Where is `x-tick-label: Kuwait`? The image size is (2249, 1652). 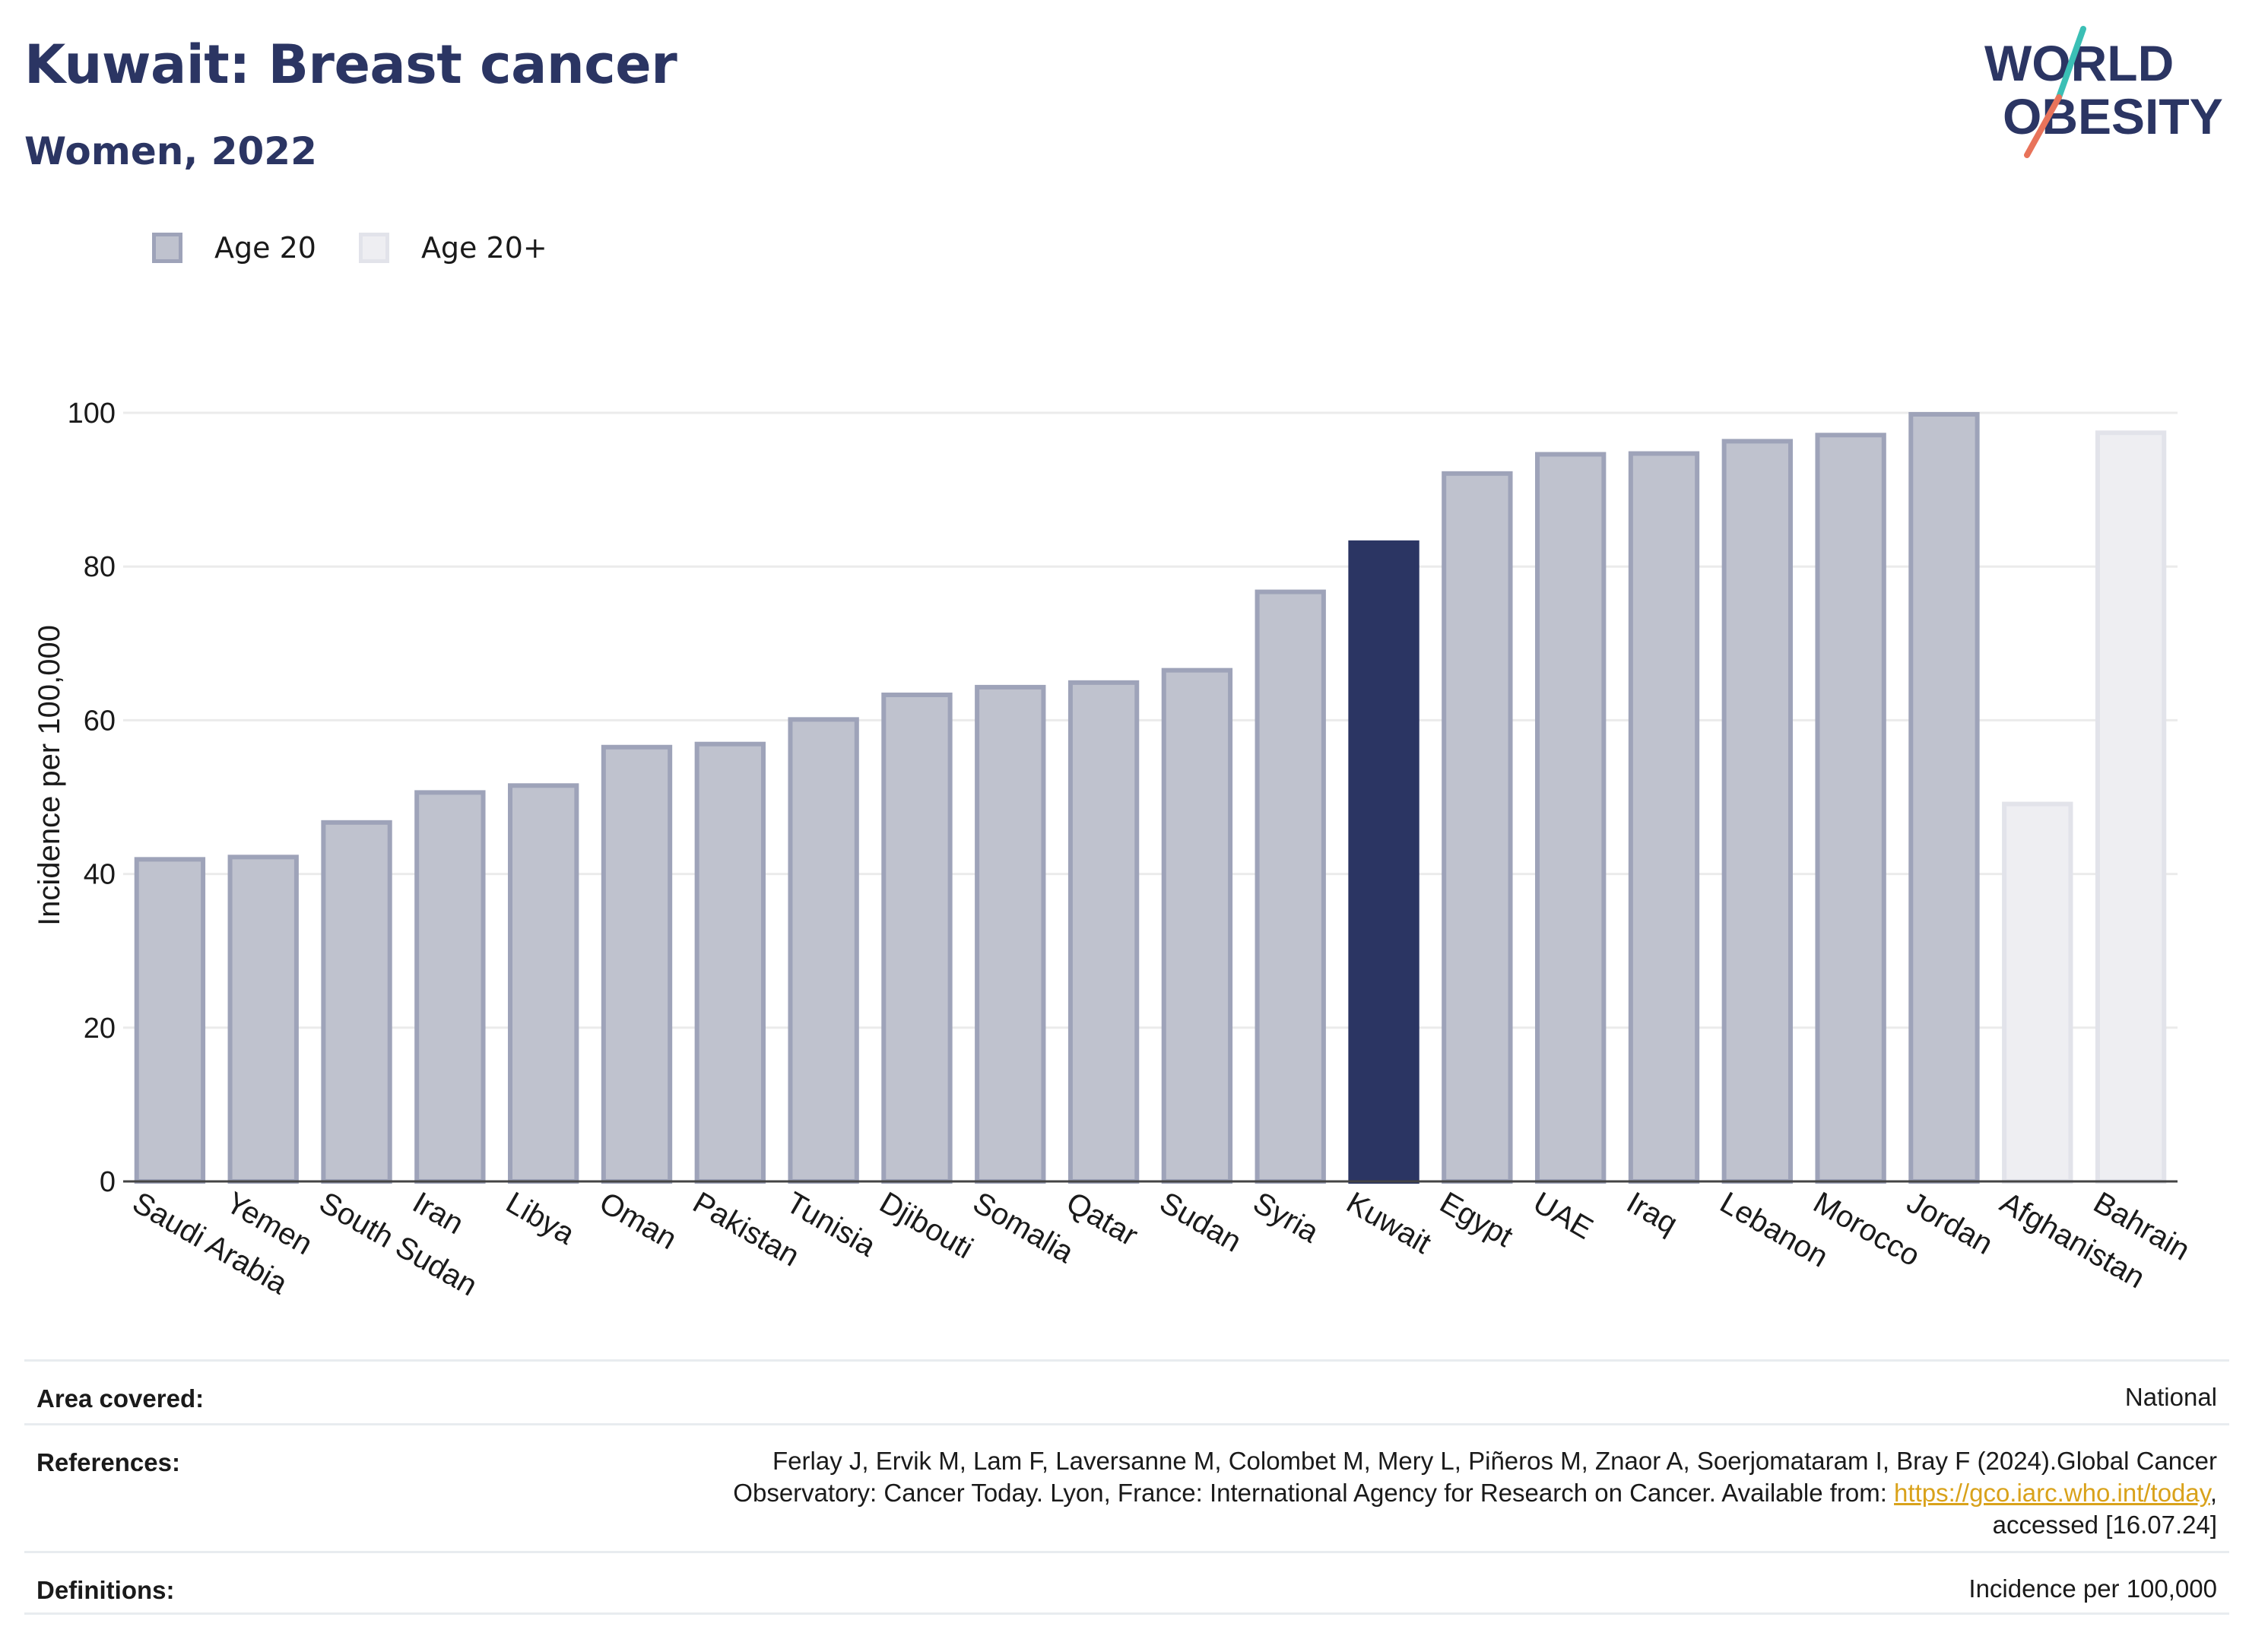 x-tick-label: Kuwait is located at coordinates (1389, 1223).